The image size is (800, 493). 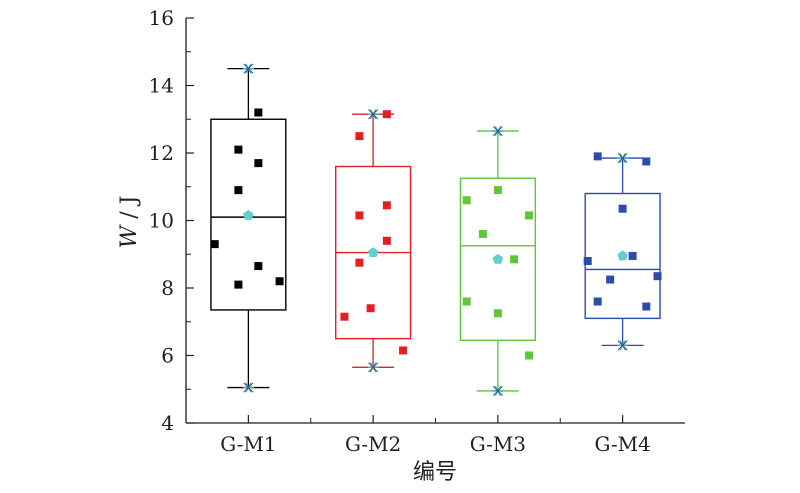 I want to click on box-series-g-m3, so click(x=498, y=261).